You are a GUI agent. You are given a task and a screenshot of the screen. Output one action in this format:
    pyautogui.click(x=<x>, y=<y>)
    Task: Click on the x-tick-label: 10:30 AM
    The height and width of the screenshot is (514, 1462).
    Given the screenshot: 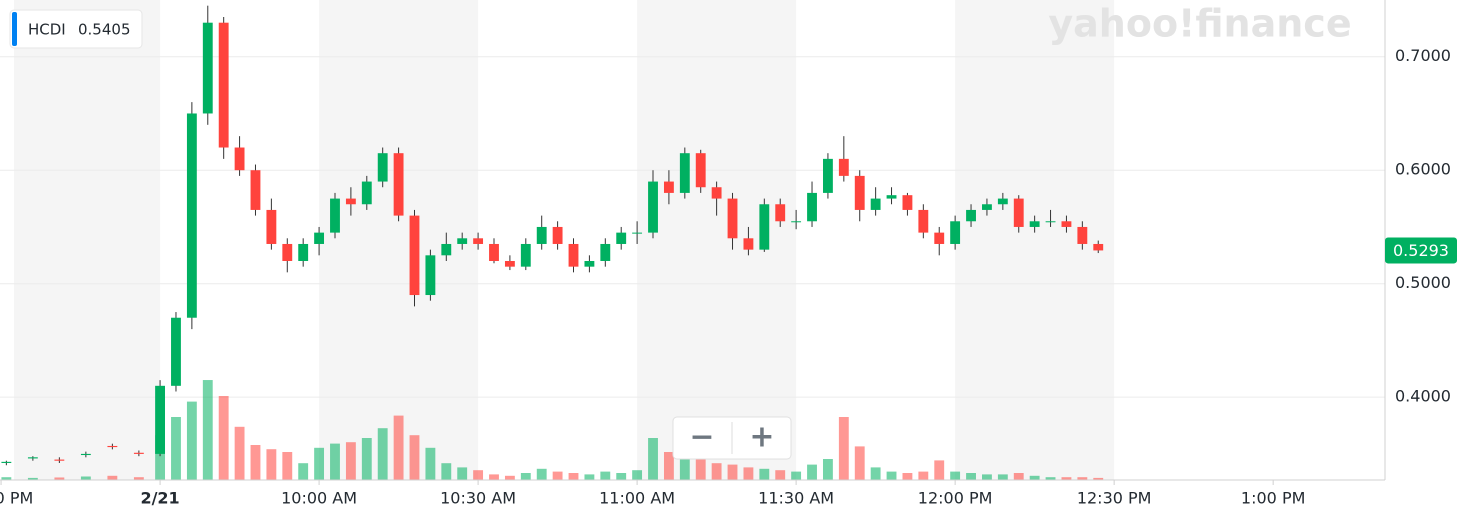 What is the action you would take?
    pyautogui.click(x=478, y=498)
    